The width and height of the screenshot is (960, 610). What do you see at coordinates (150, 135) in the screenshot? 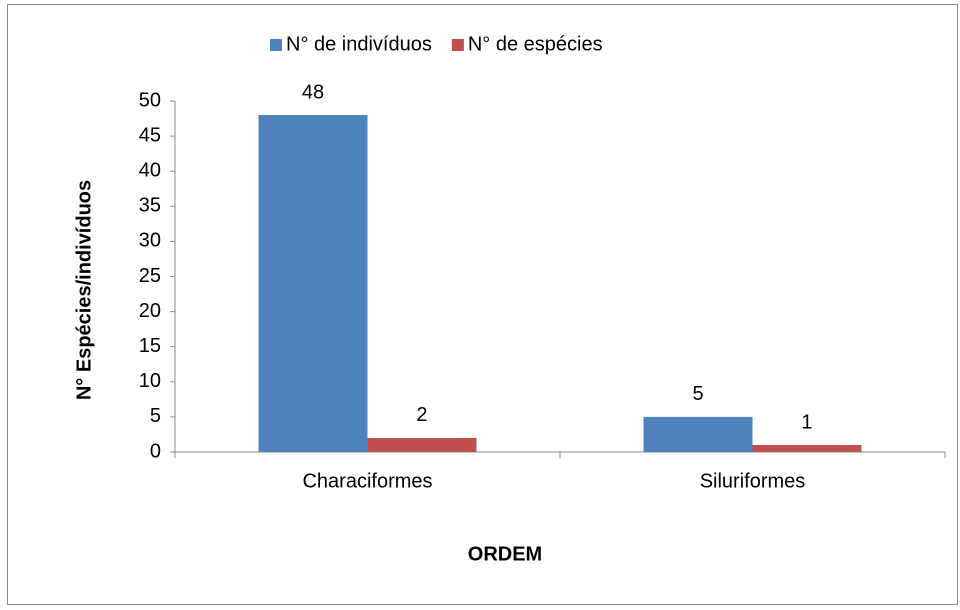
I see `y-tick-label: 45` at bounding box center [150, 135].